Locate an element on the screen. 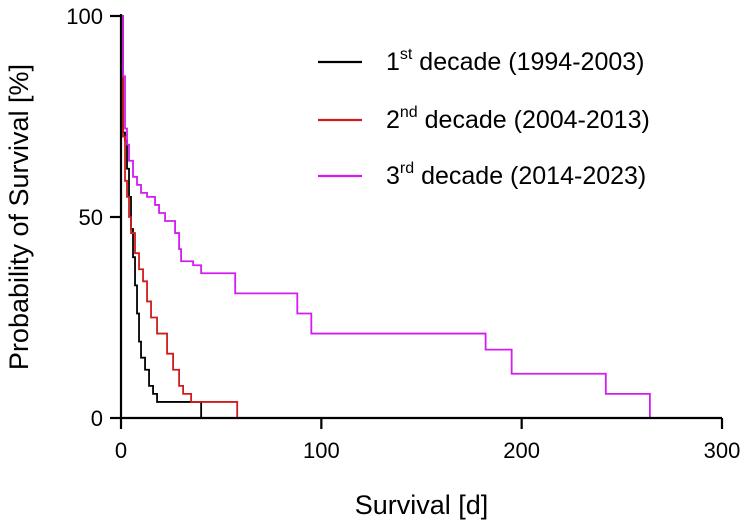 The height and width of the screenshot is (528, 752). legend-label-text: decade (2004-2013) is located at coordinates (534, 120).